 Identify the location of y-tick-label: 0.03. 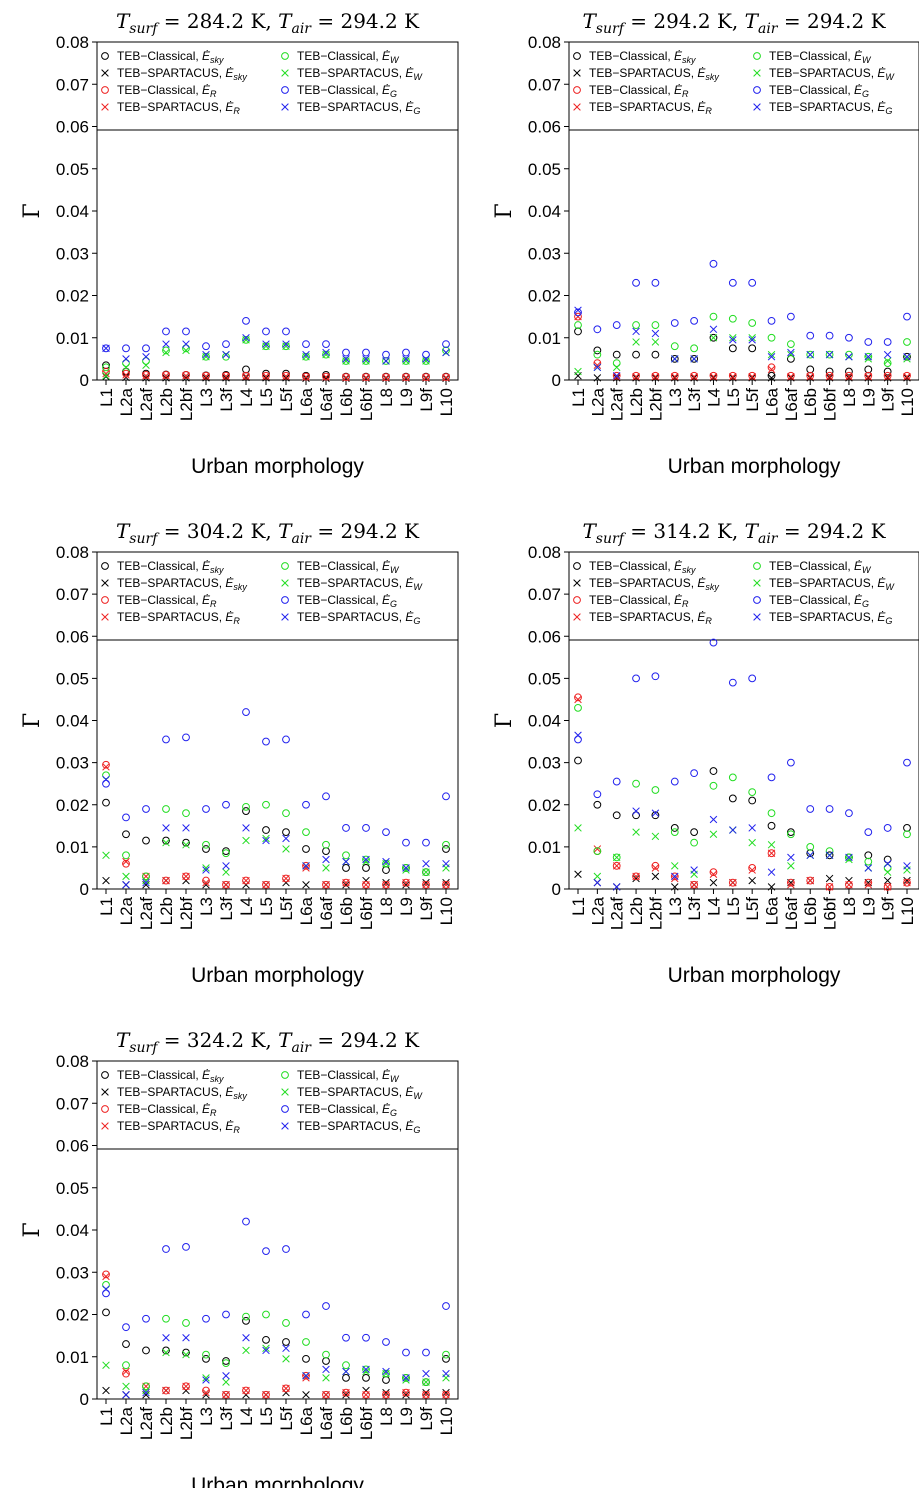
(72, 763).